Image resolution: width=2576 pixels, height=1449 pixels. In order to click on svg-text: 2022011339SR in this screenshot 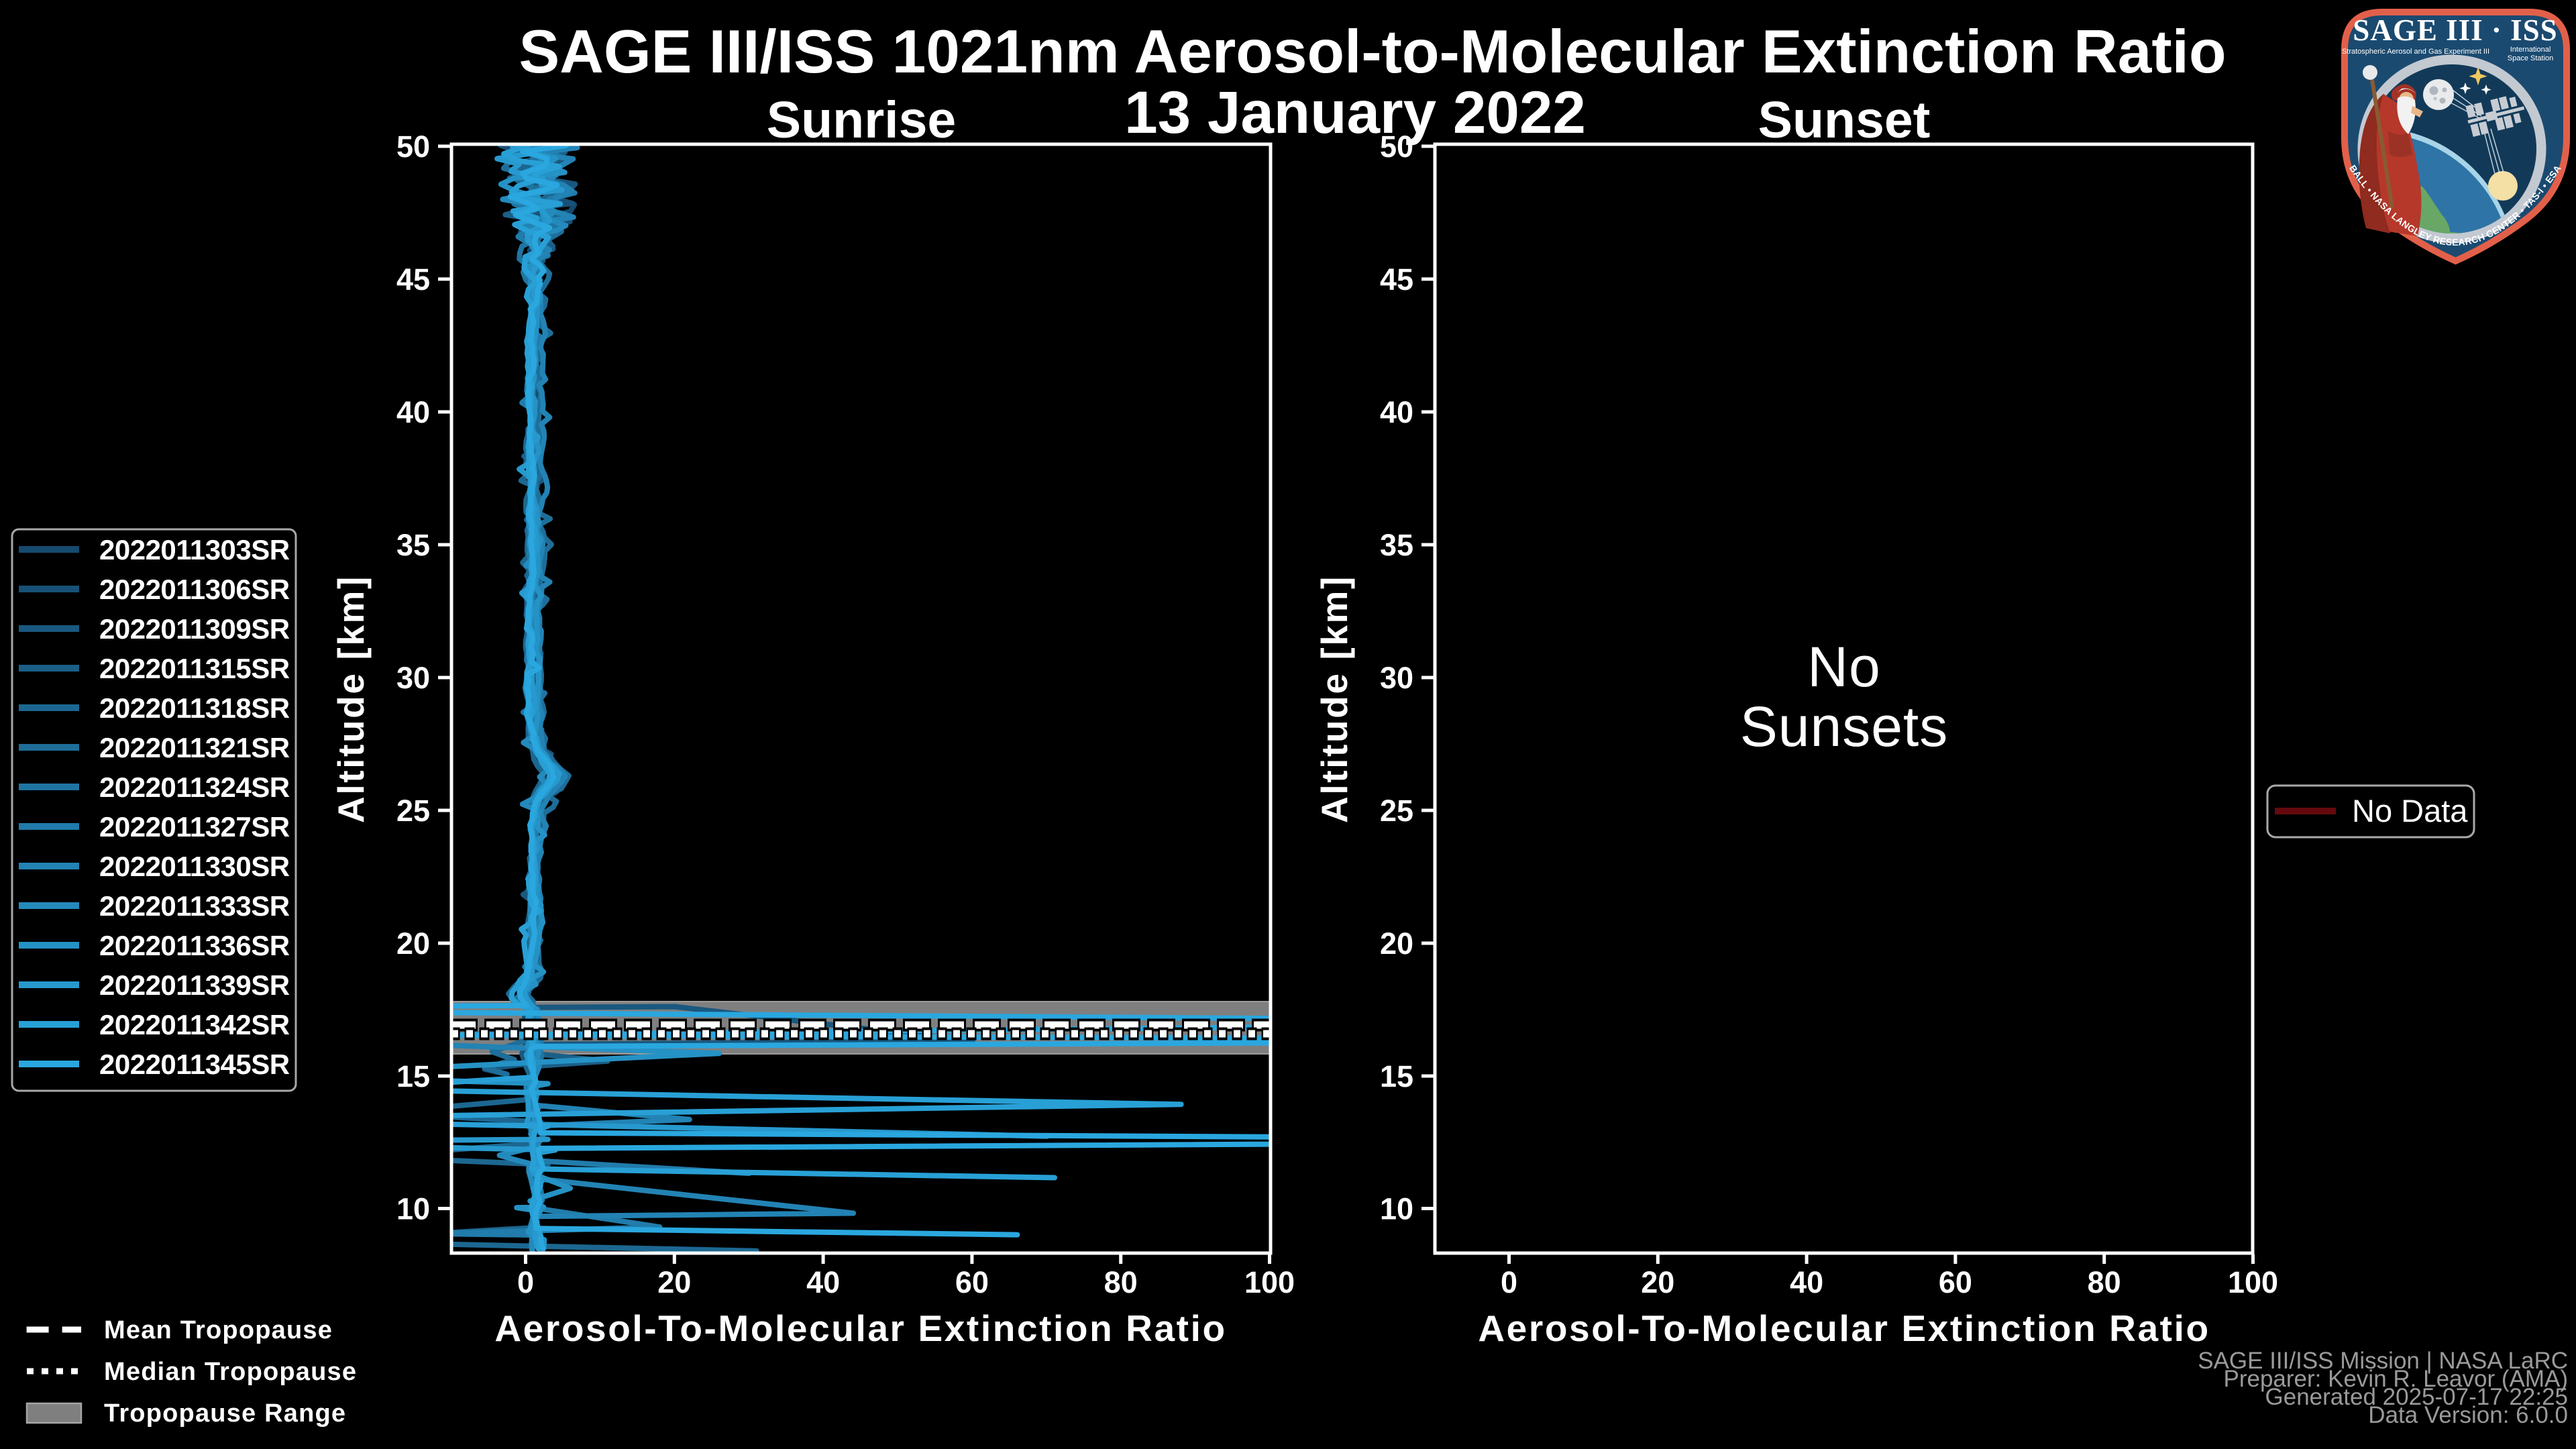, I will do `click(194, 985)`.